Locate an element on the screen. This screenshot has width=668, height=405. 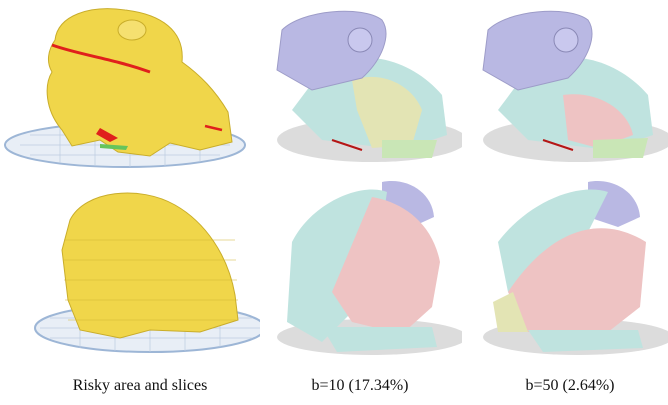
panel-b50-top is located at coordinates (575, 86).